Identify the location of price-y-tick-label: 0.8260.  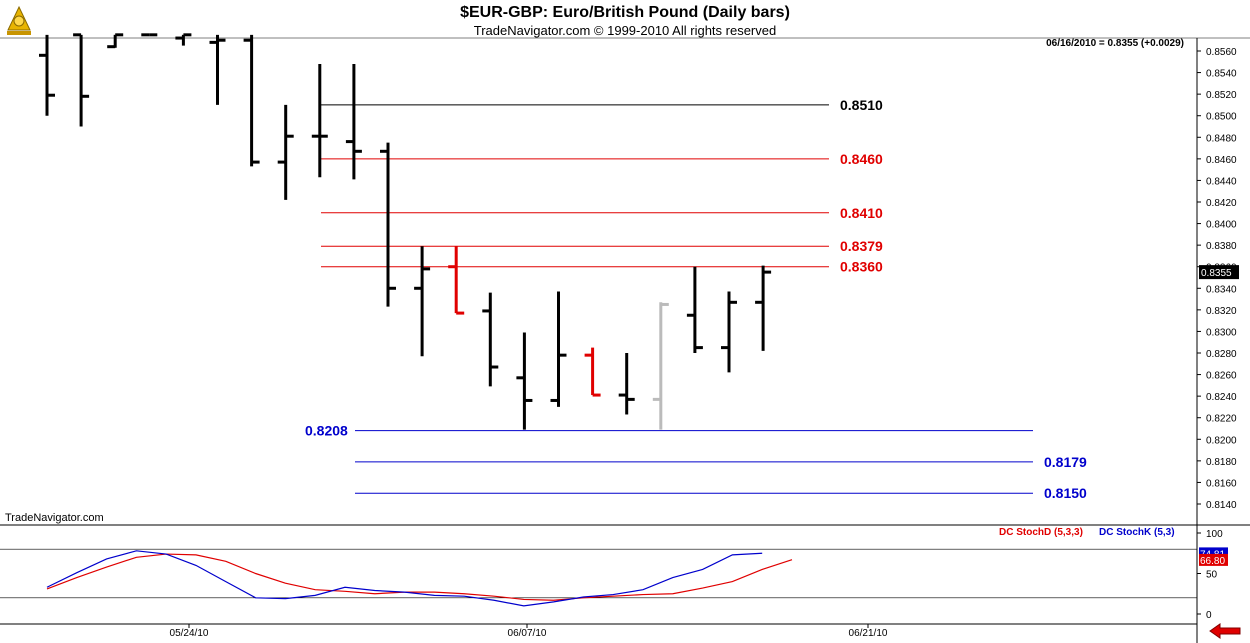
(1221, 376).